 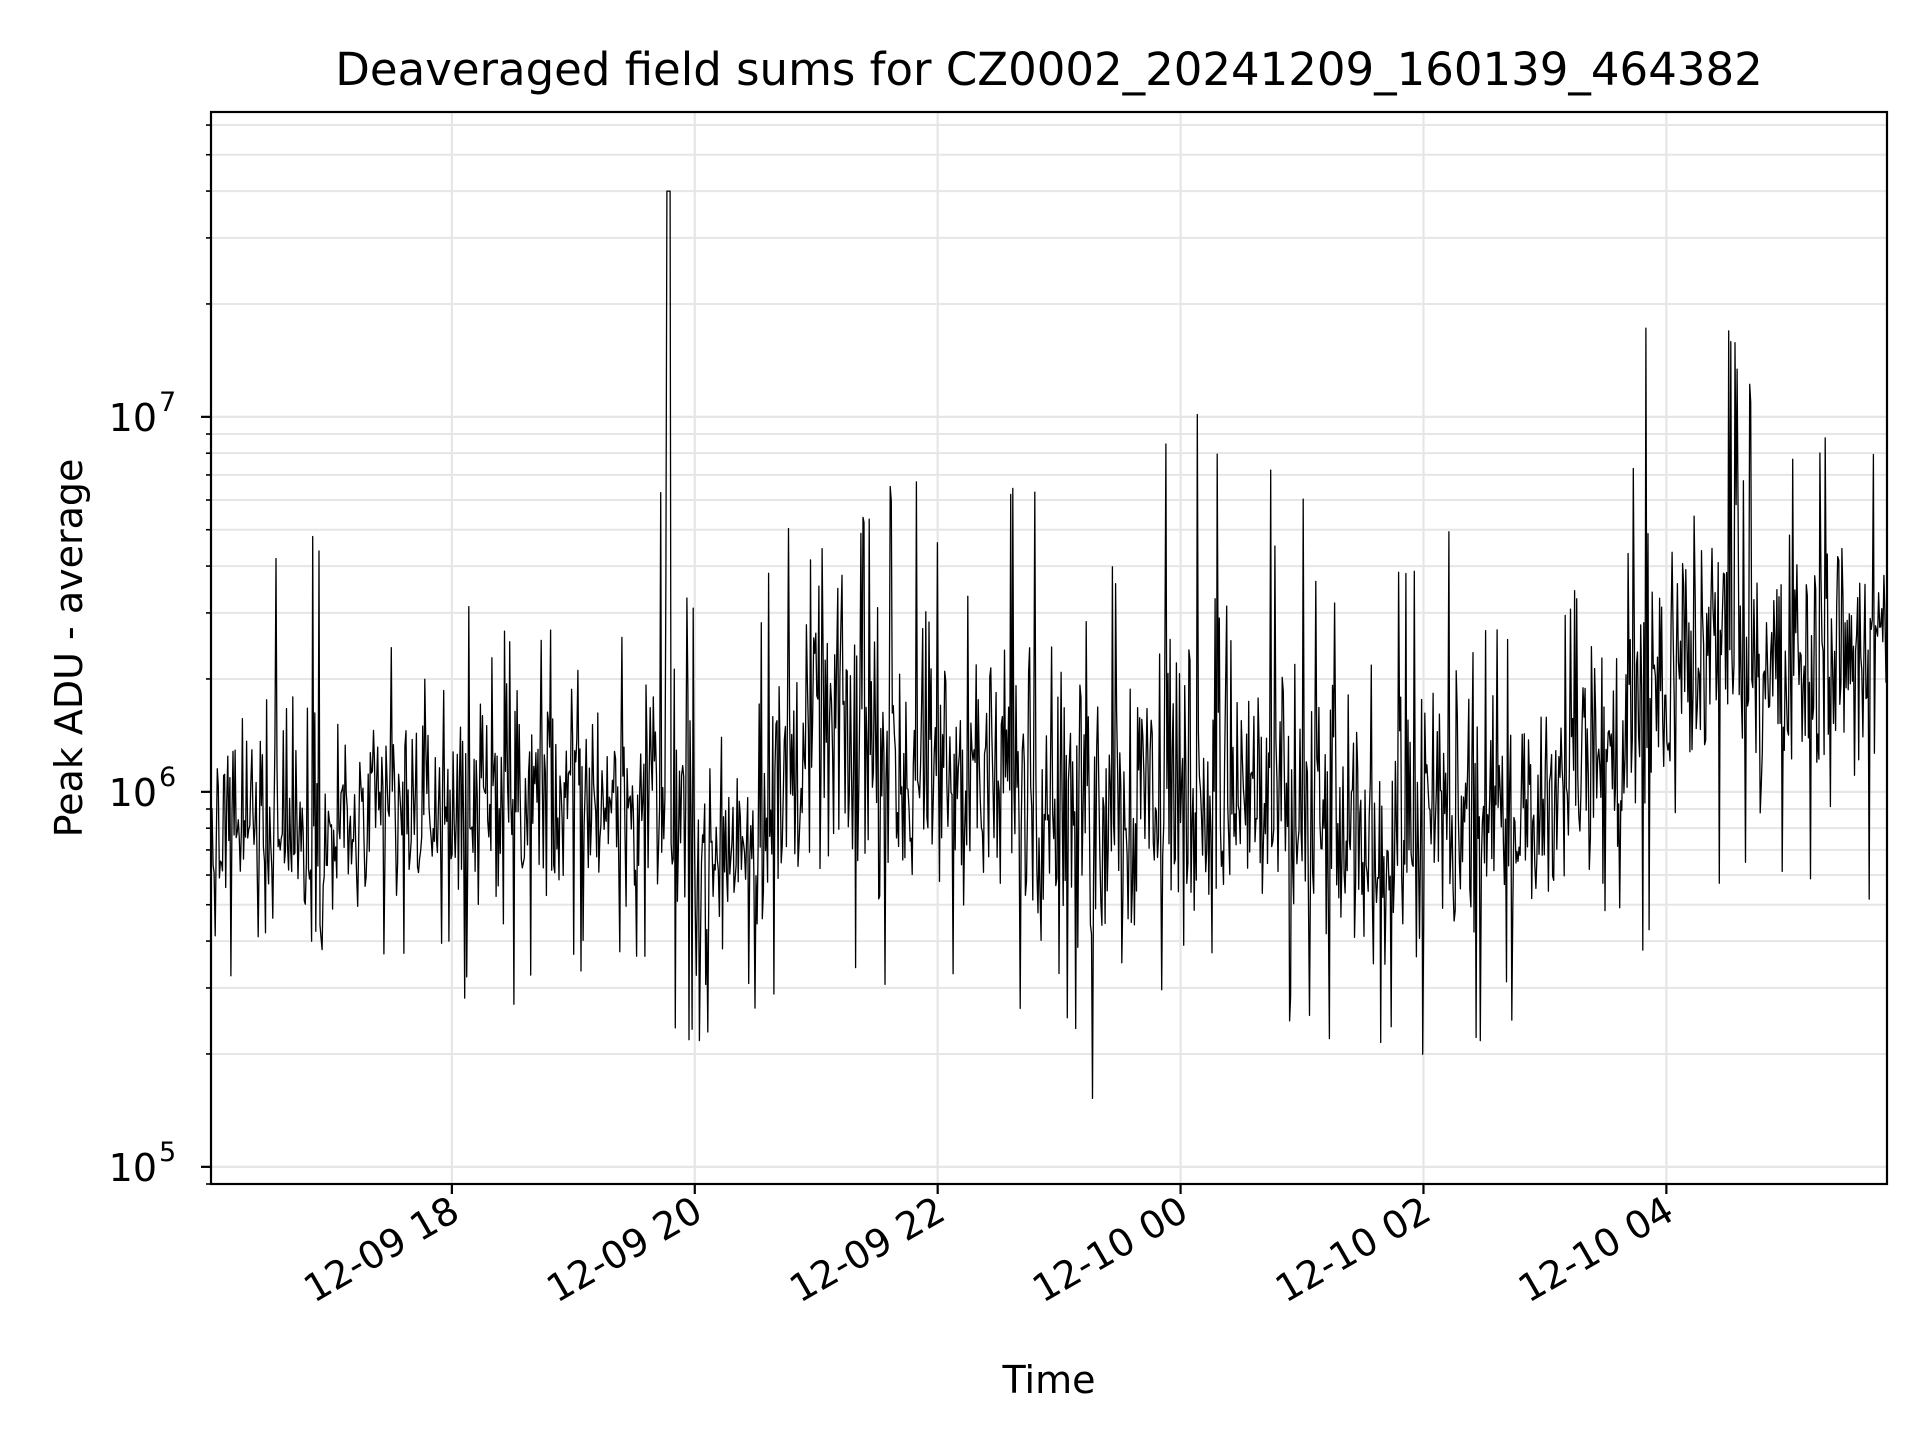 What do you see at coordinates (69, 648) in the screenshot?
I see `y-axis-label: Peak ADU - average` at bounding box center [69, 648].